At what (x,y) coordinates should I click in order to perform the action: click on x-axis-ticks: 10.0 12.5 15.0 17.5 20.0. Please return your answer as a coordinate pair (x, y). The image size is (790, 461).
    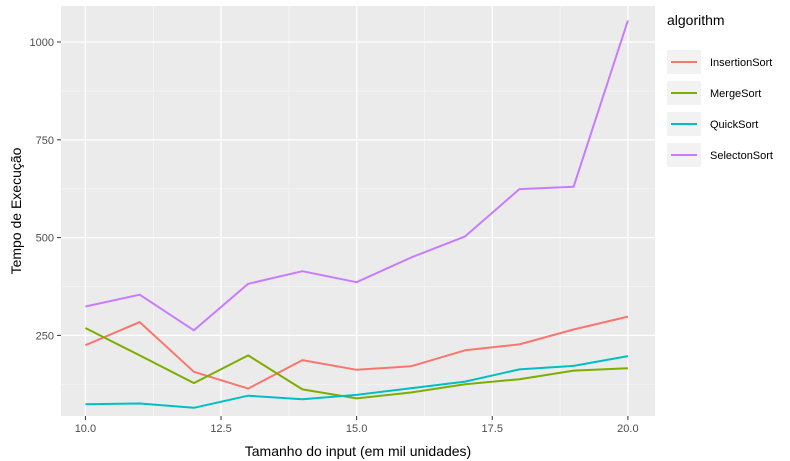
    Looking at the image, I should click on (357, 425).